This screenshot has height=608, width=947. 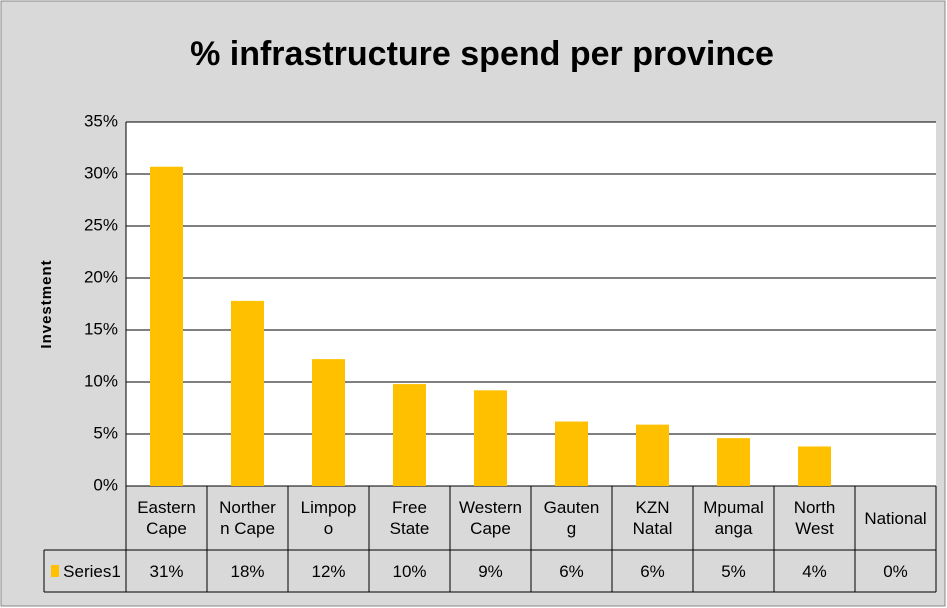 What do you see at coordinates (895, 518) in the screenshot?
I see `x-tick-label: National` at bounding box center [895, 518].